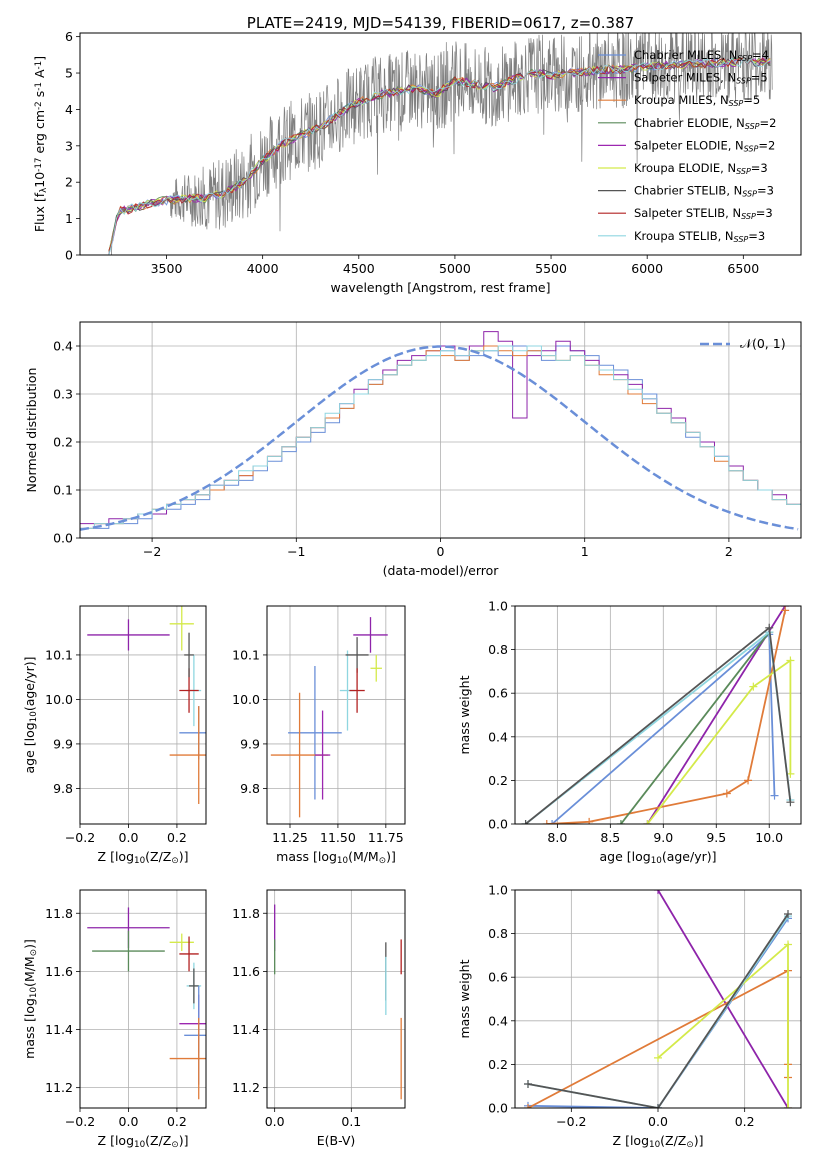 The height and width of the screenshot is (1170, 819). What do you see at coordinates (351, 1121) in the screenshot?
I see `tick-label-x: 0.1` at bounding box center [351, 1121].